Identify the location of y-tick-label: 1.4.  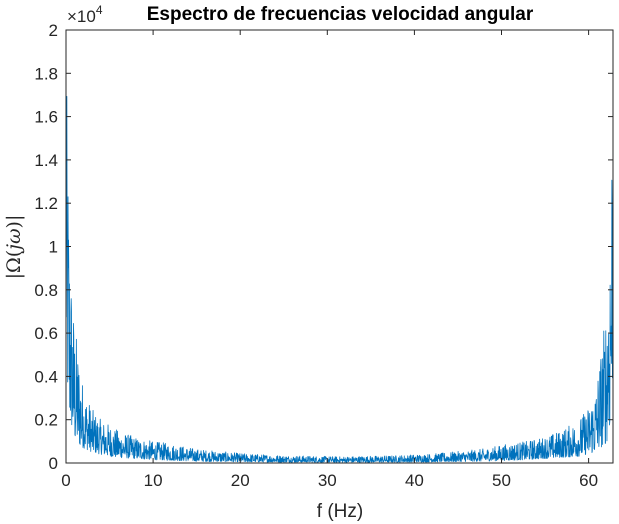
(46, 160).